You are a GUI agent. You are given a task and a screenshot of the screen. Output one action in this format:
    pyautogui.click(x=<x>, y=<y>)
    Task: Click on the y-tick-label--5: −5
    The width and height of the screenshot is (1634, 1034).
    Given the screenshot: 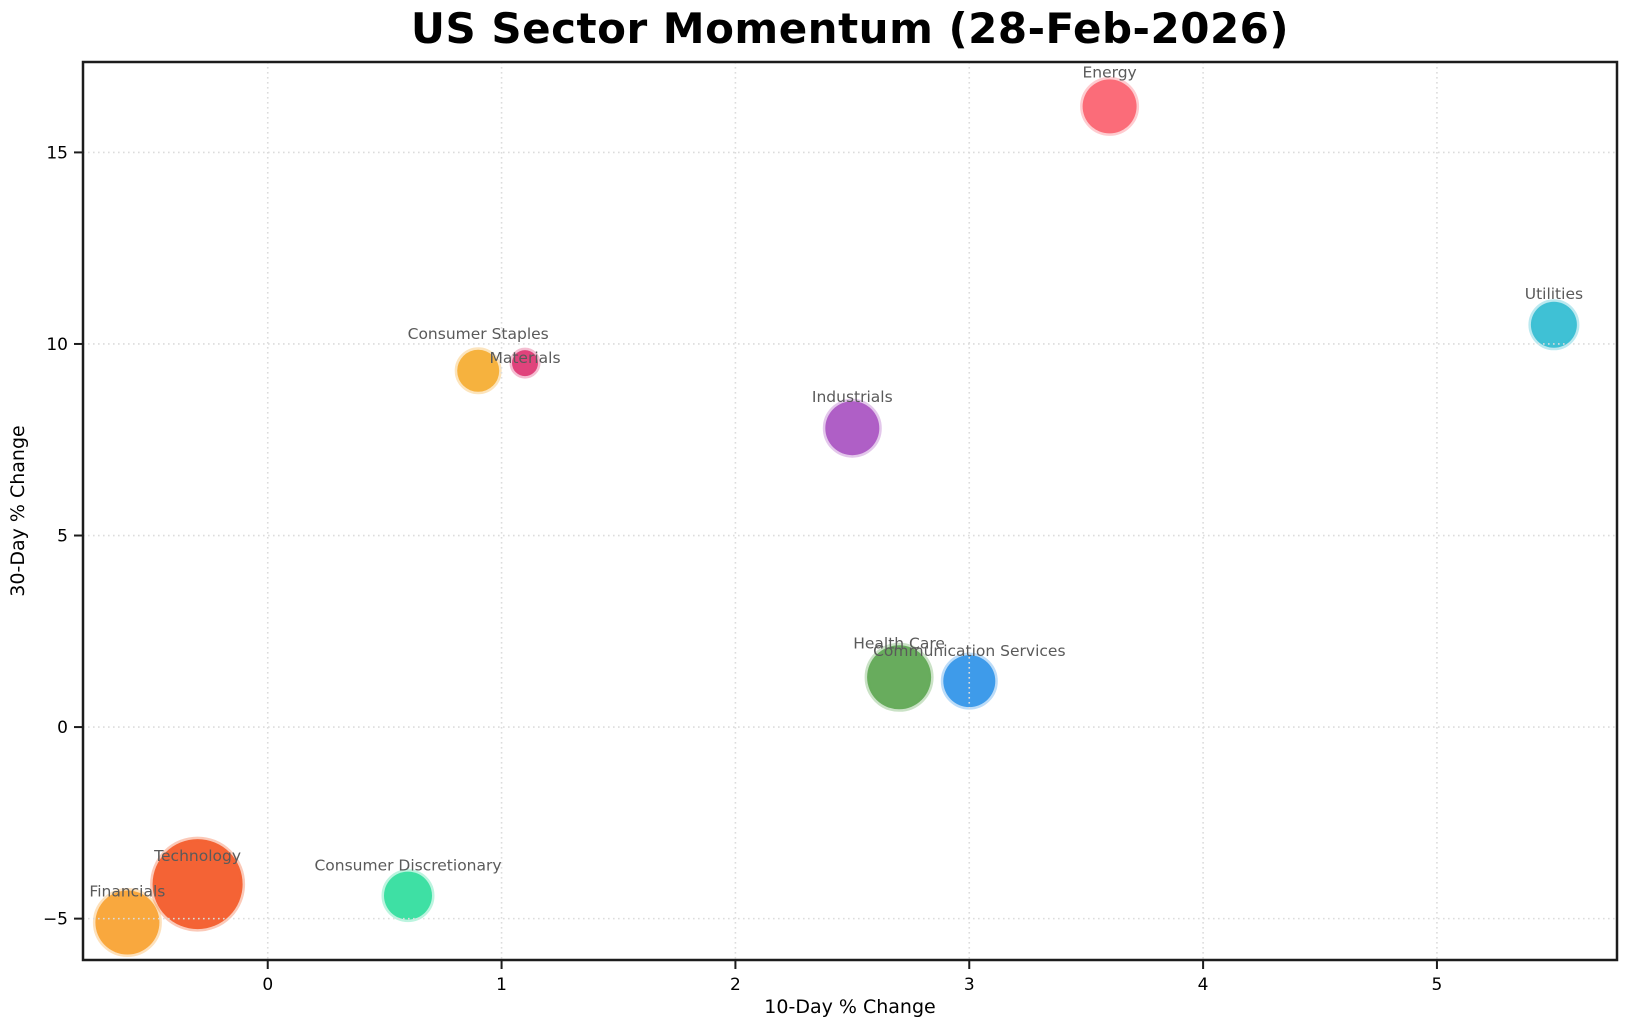 What is the action you would take?
    pyautogui.click(x=55, y=920)
    